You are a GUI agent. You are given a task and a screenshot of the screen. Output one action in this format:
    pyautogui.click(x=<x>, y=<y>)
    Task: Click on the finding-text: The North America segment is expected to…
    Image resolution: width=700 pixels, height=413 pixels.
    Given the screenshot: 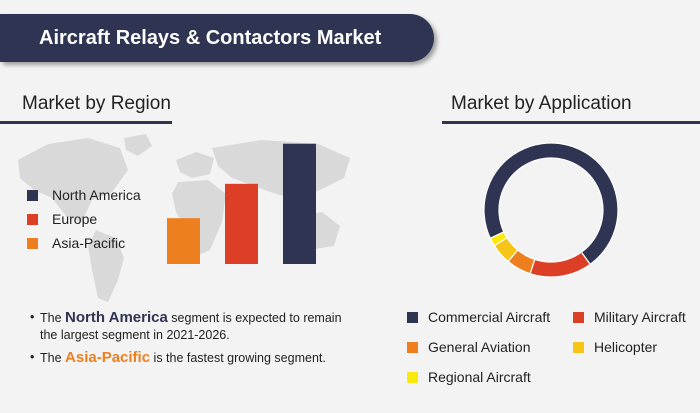 What is the action you would take?
    pyautogui.click(x=191, y=326)
    